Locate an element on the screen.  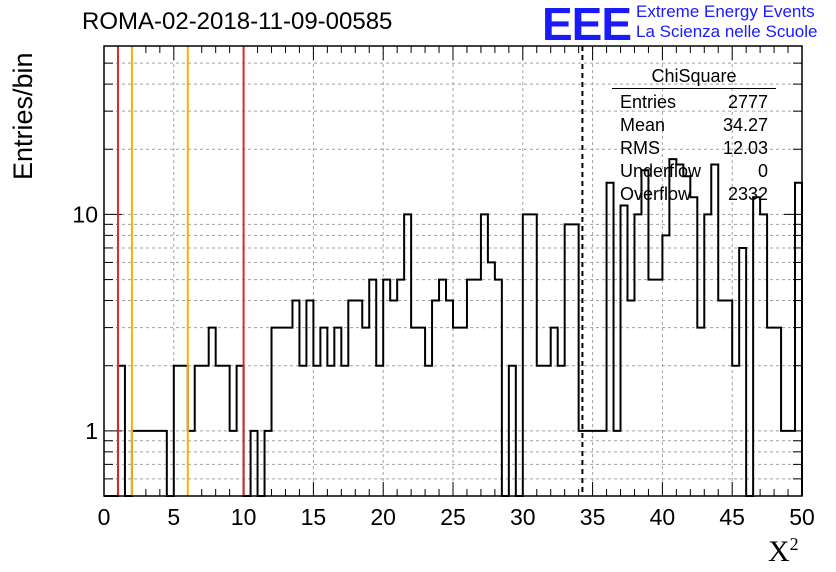
stats-label: RMS is located at coordinates (640, 148).